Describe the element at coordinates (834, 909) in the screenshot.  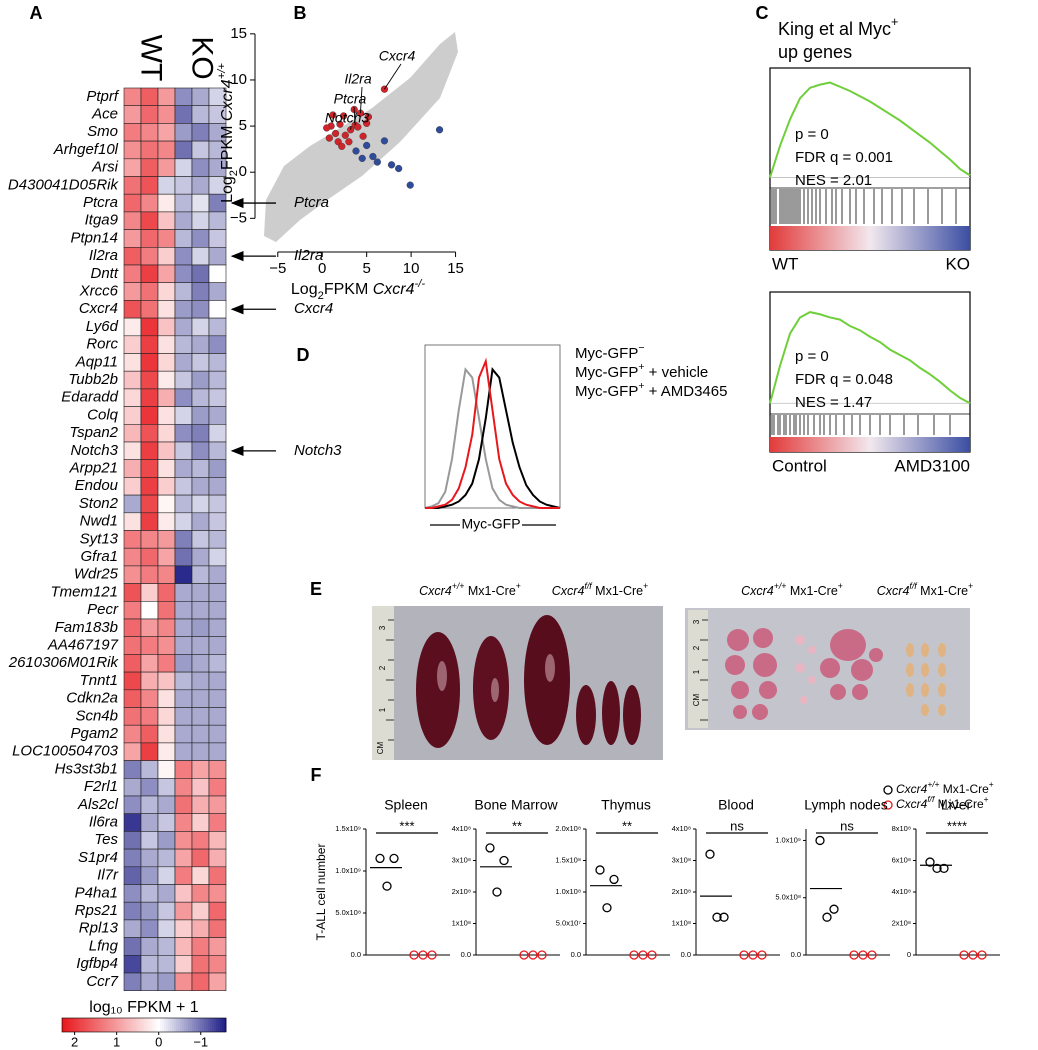
I see `wt-point` at that location.